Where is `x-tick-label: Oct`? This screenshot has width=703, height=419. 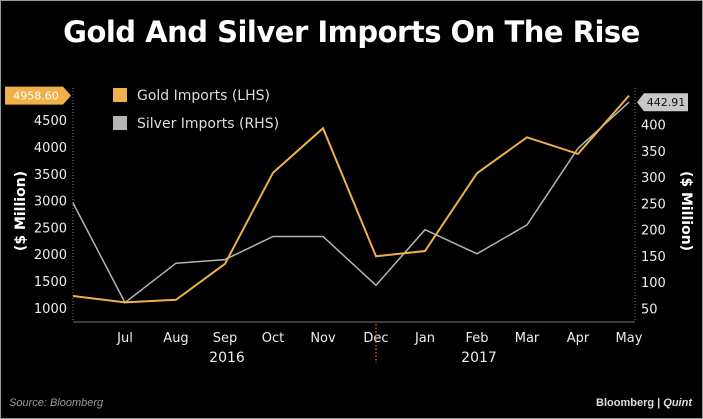 x-tick-label: Oct is located at coordinates (273, 338).